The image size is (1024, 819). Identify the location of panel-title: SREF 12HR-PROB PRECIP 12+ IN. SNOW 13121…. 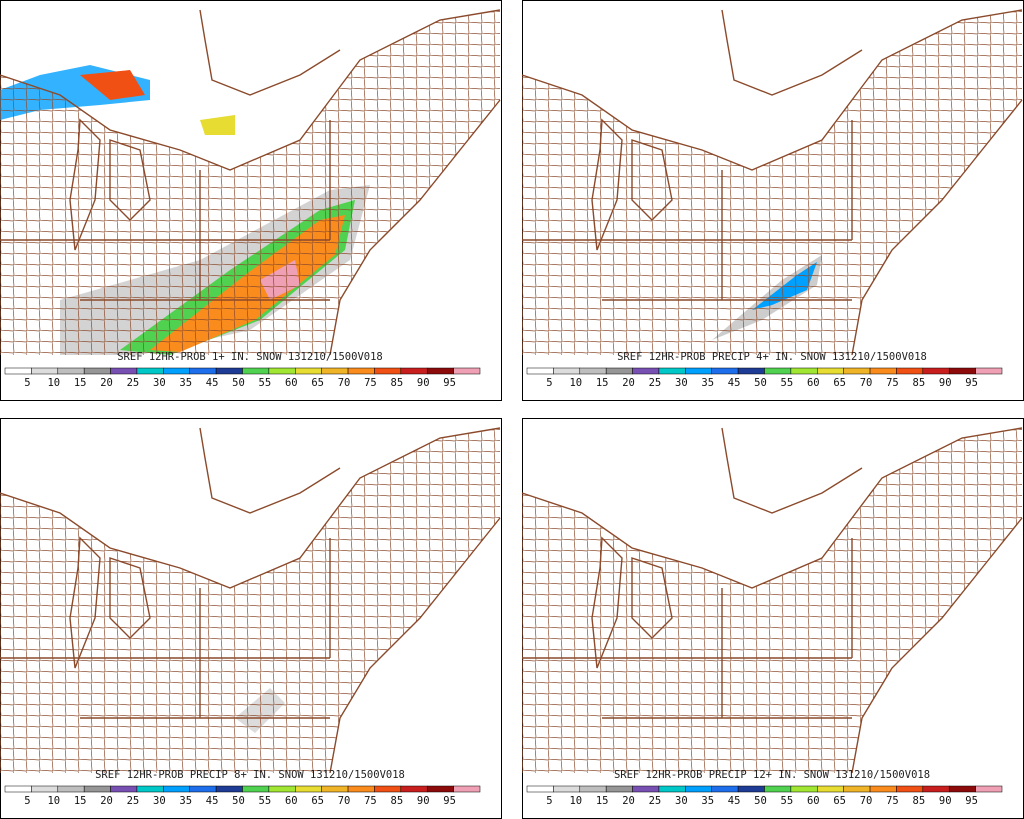
(772, 775).